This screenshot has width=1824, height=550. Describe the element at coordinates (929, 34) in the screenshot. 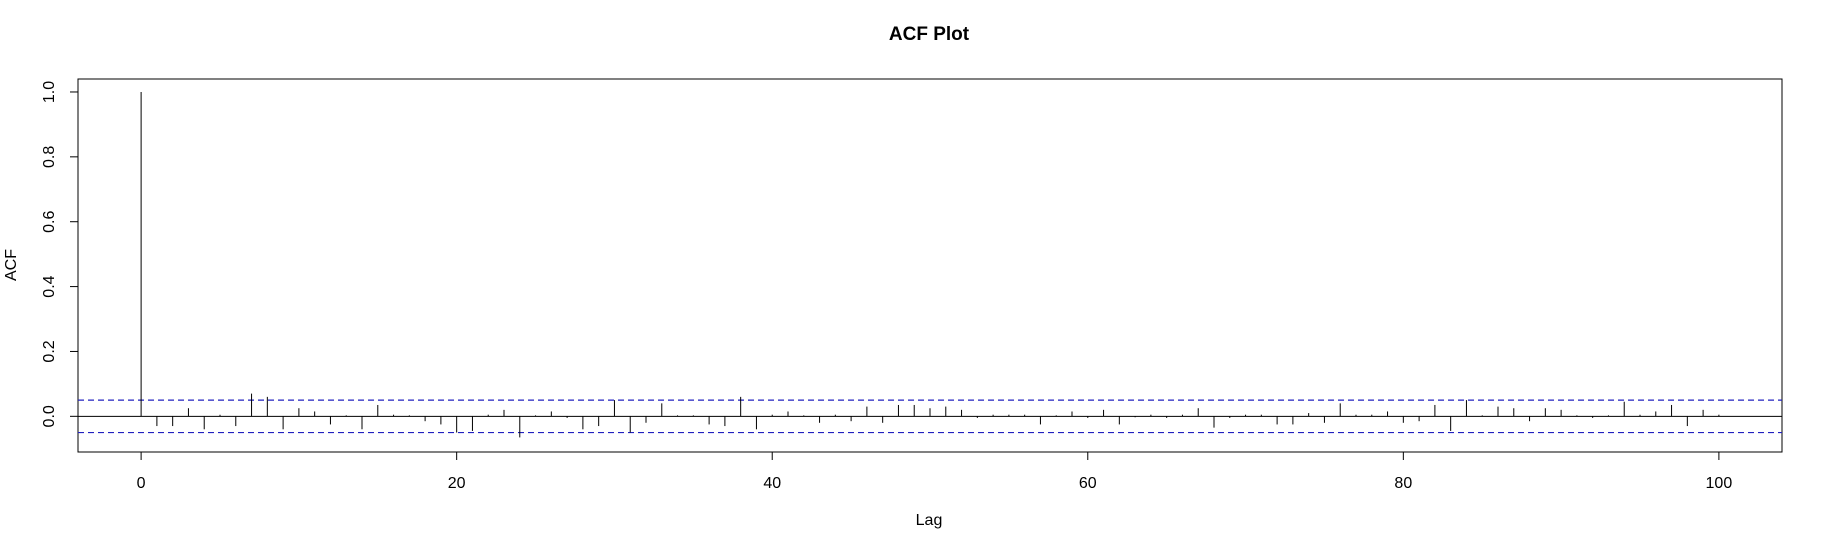

I see `chart-title: ACF Plot` at that location.